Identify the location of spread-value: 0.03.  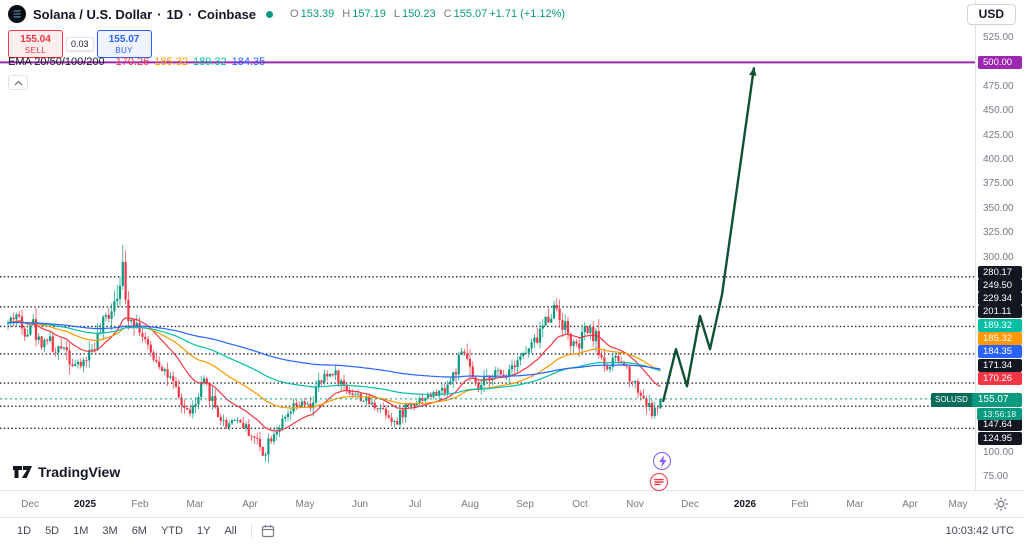
(80, 44).